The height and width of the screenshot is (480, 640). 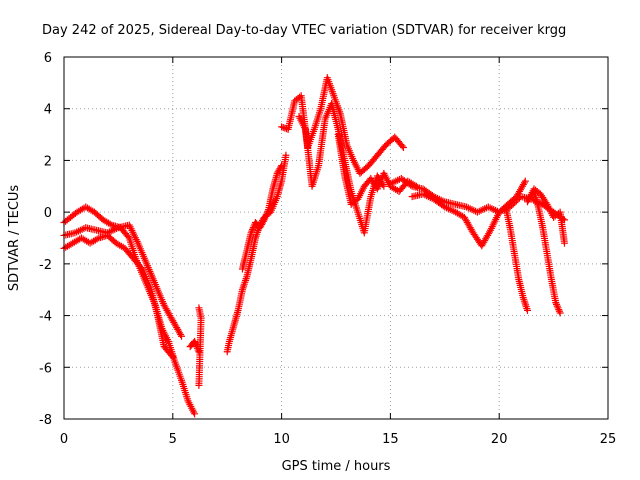 I want to click on y-tick-label: 4, so click(x=48, y=110).